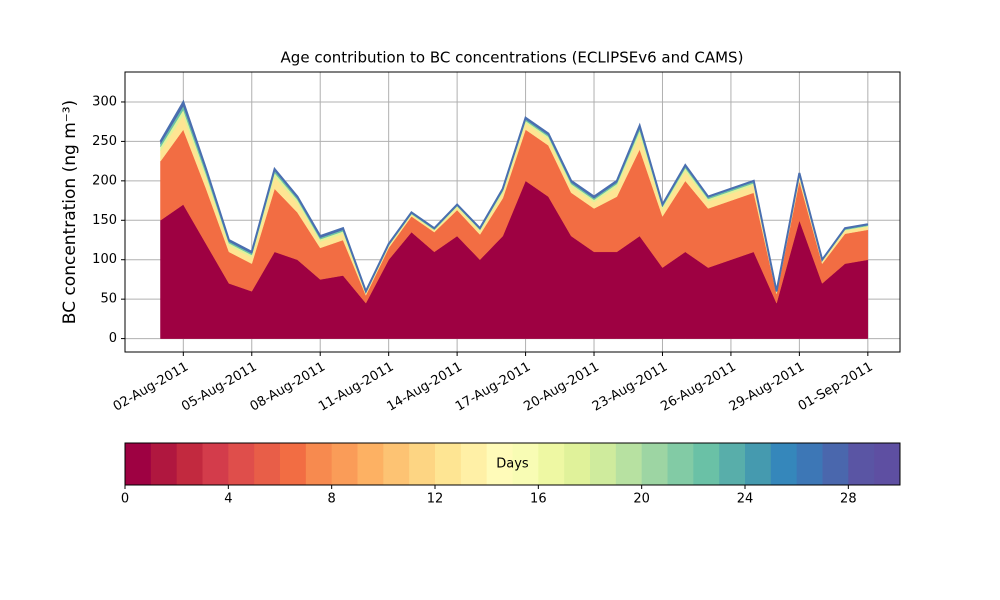 The height and width of the screenshot is (600, 1000). I want to click on colorbar-tick-label: 0, so click(125, 499).